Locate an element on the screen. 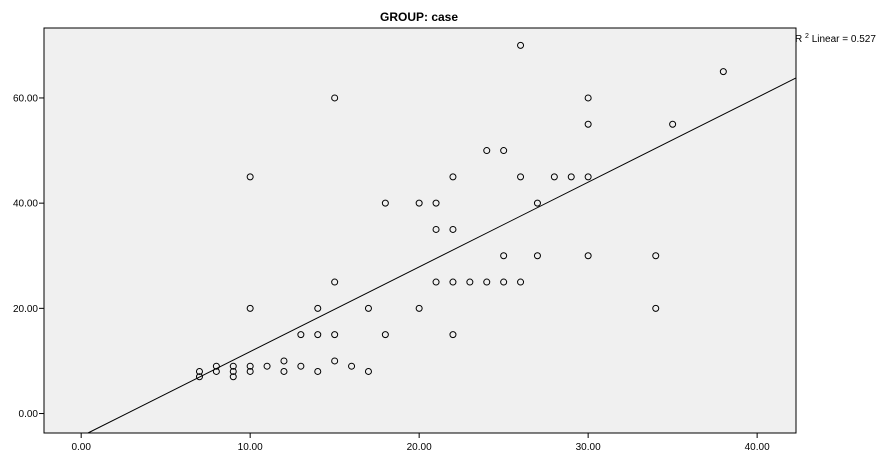 This screenshot has width=881, height=454. x-tick-label-3: 30.00 is located at coordinates (588, 447).